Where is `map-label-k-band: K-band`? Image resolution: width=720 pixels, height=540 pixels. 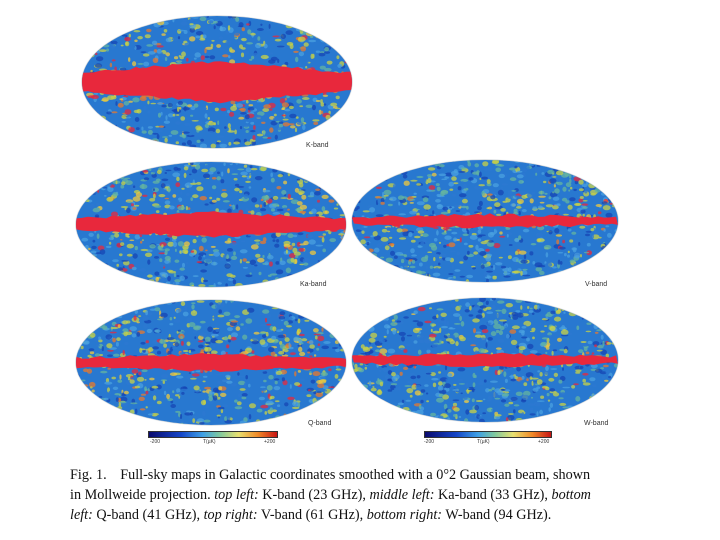
map-label-k-band: K-band is located at coordinates (317, 145).